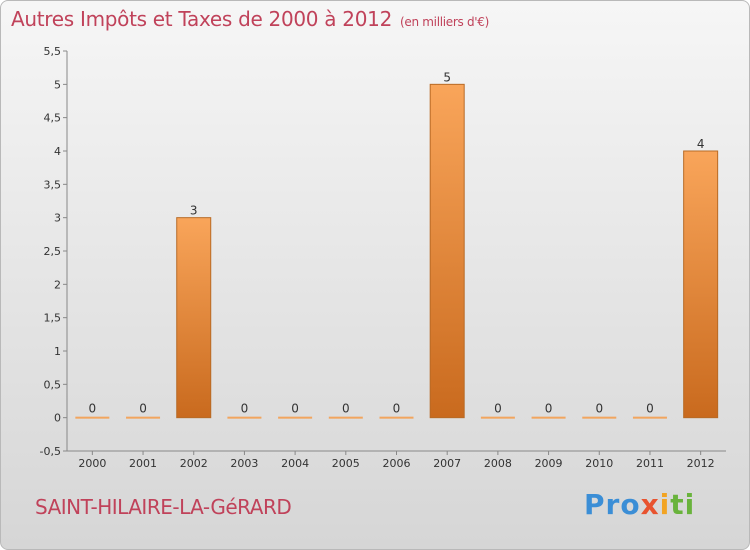 The height and width of the screenshot is (550, 750). I want to click on data-label: 5, so click(447, 77).